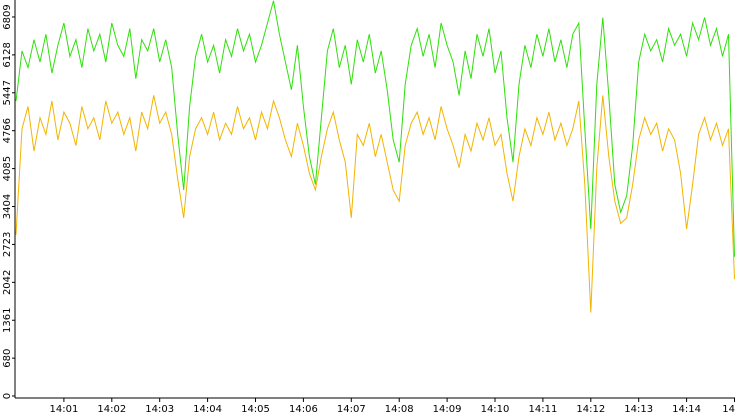  I want to click on y-tick-label: 5447, so click(7, 92).